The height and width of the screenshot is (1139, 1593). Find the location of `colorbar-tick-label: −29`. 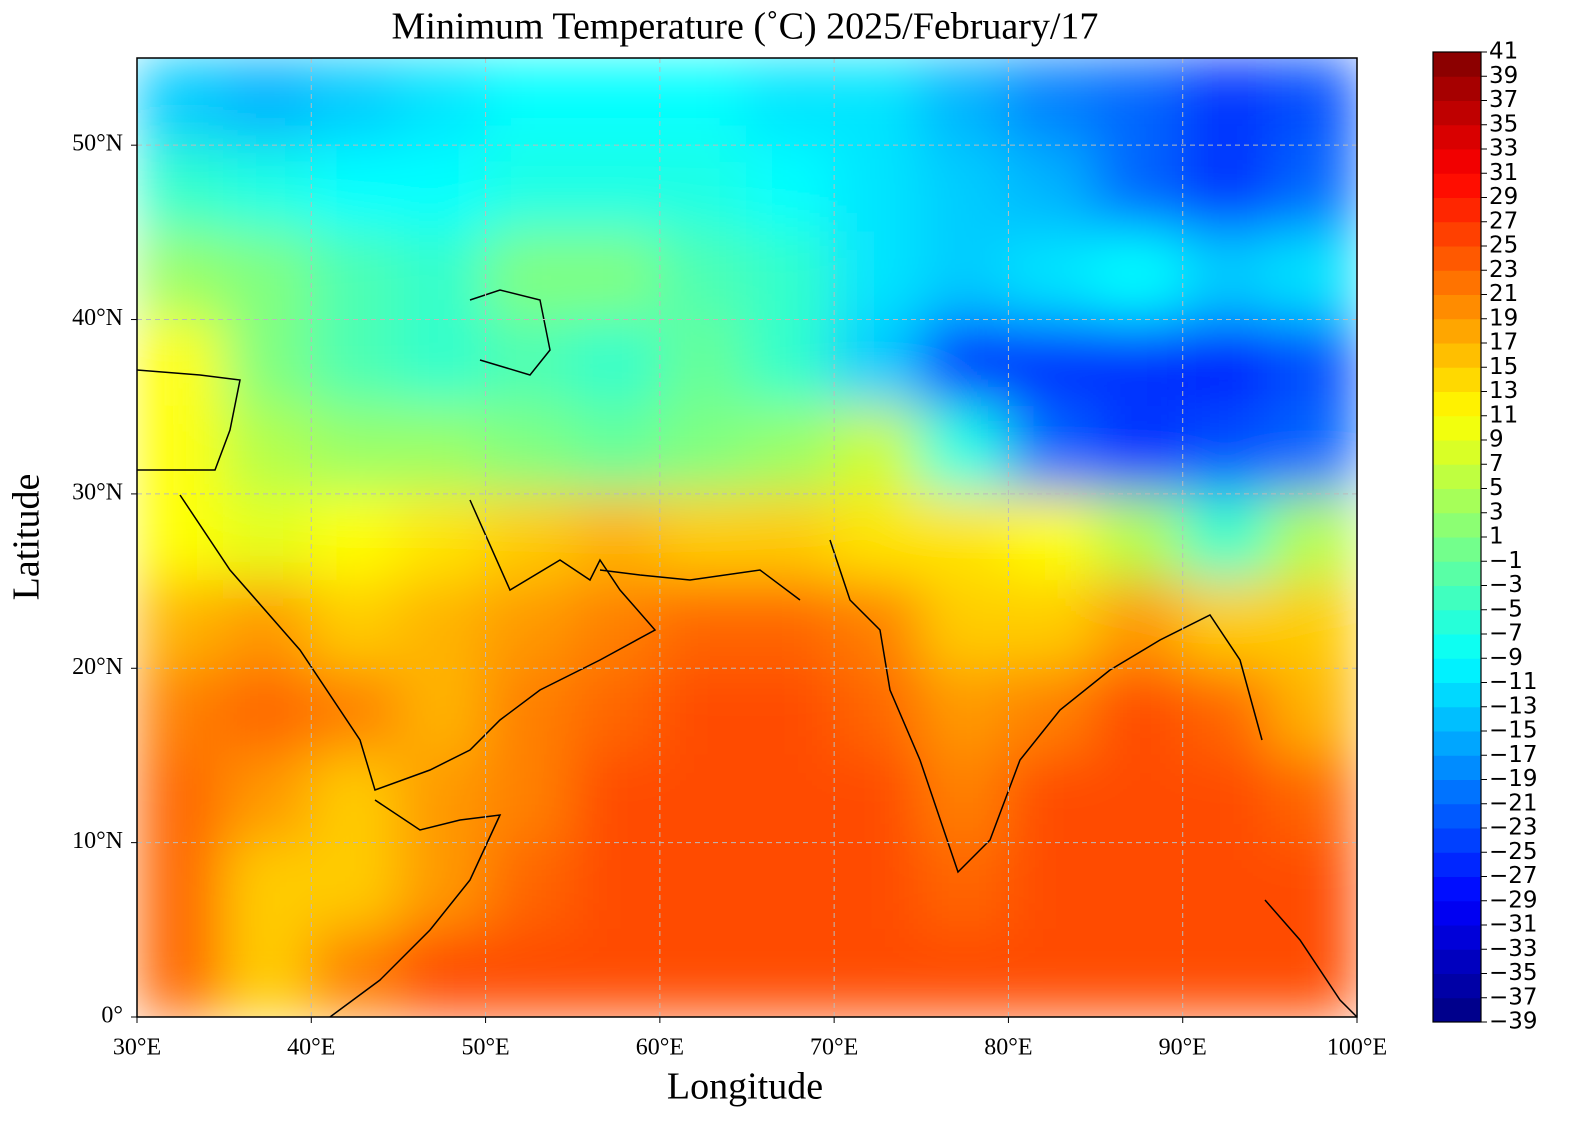

colorbar-tick-label: −29 is located at coordinates (1513, 900).